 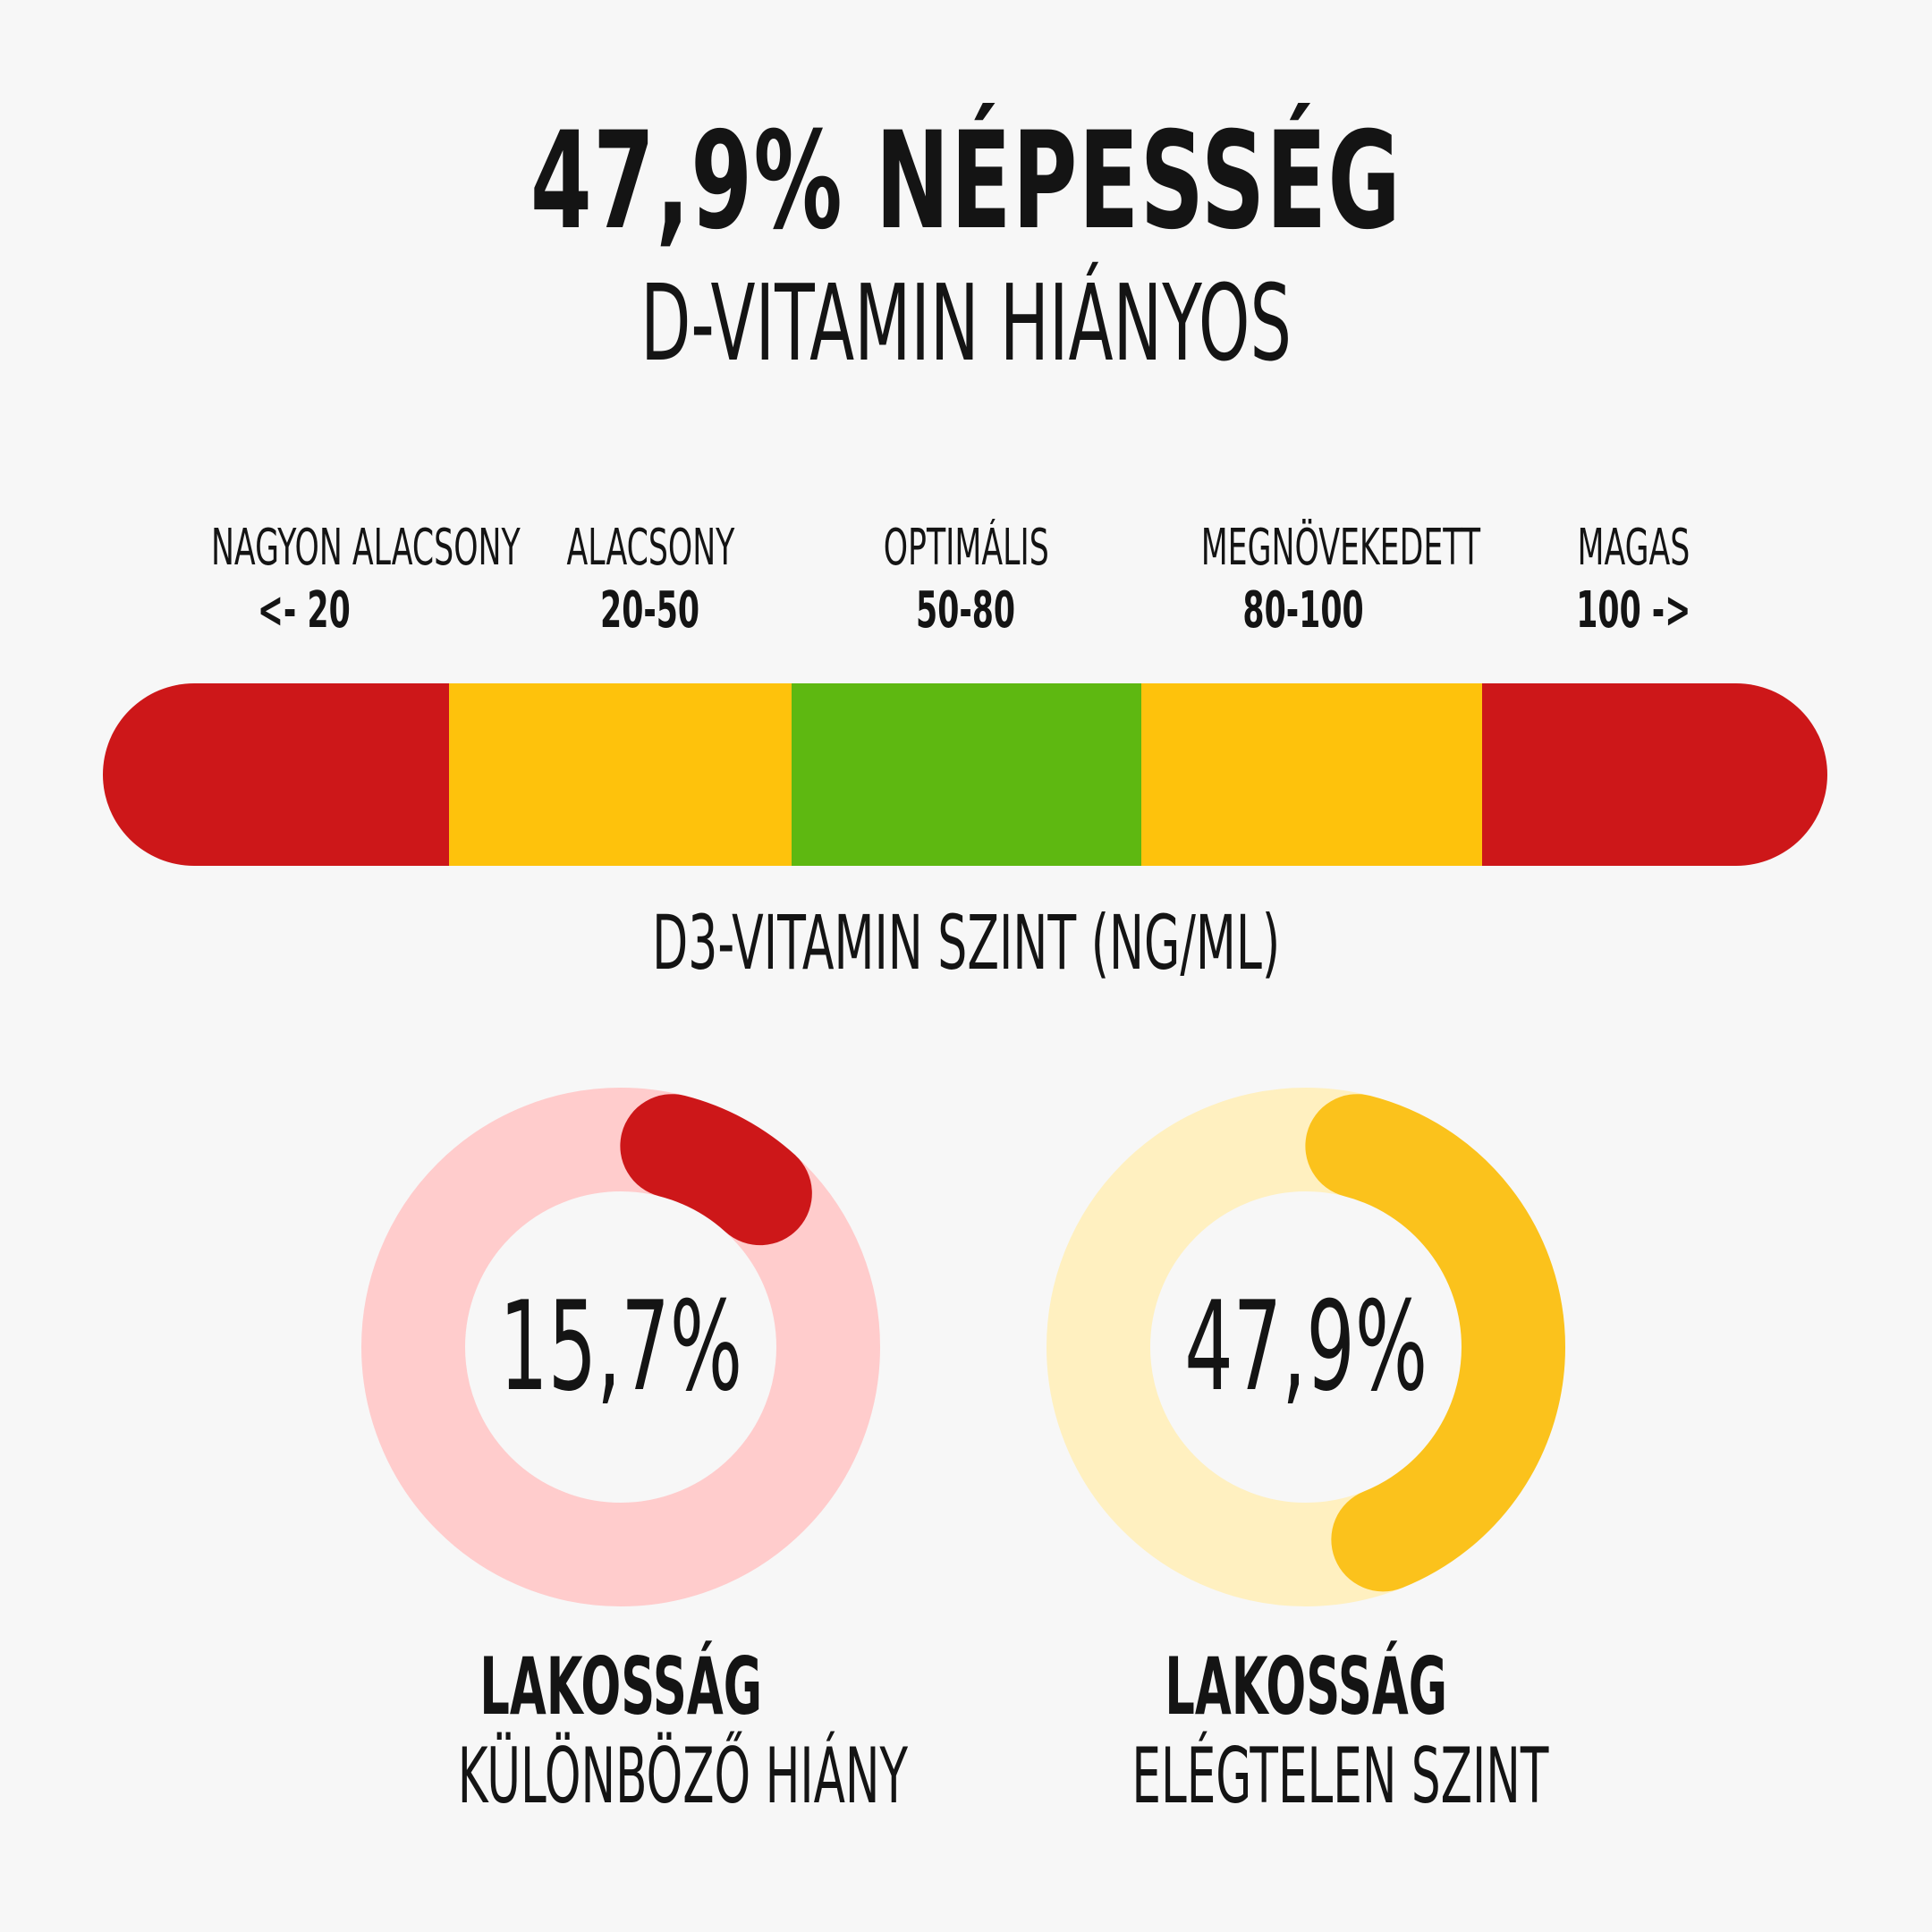 What do you see at coordinates (683, 1776) in the screenshot?
I see `caption-text: KÜLÖNBÖZŐ HIÁNY` at bounding box center [683, 1776].